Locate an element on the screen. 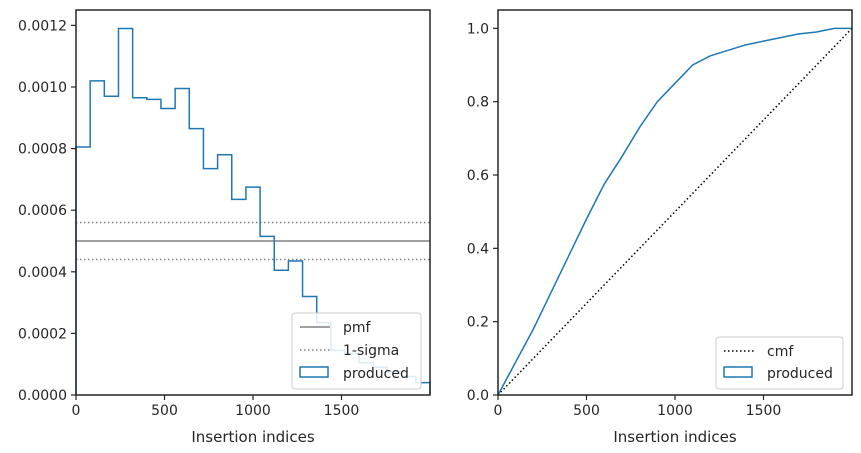  right-y-tick-label: 0.2 is located at coordinates (478, 323).